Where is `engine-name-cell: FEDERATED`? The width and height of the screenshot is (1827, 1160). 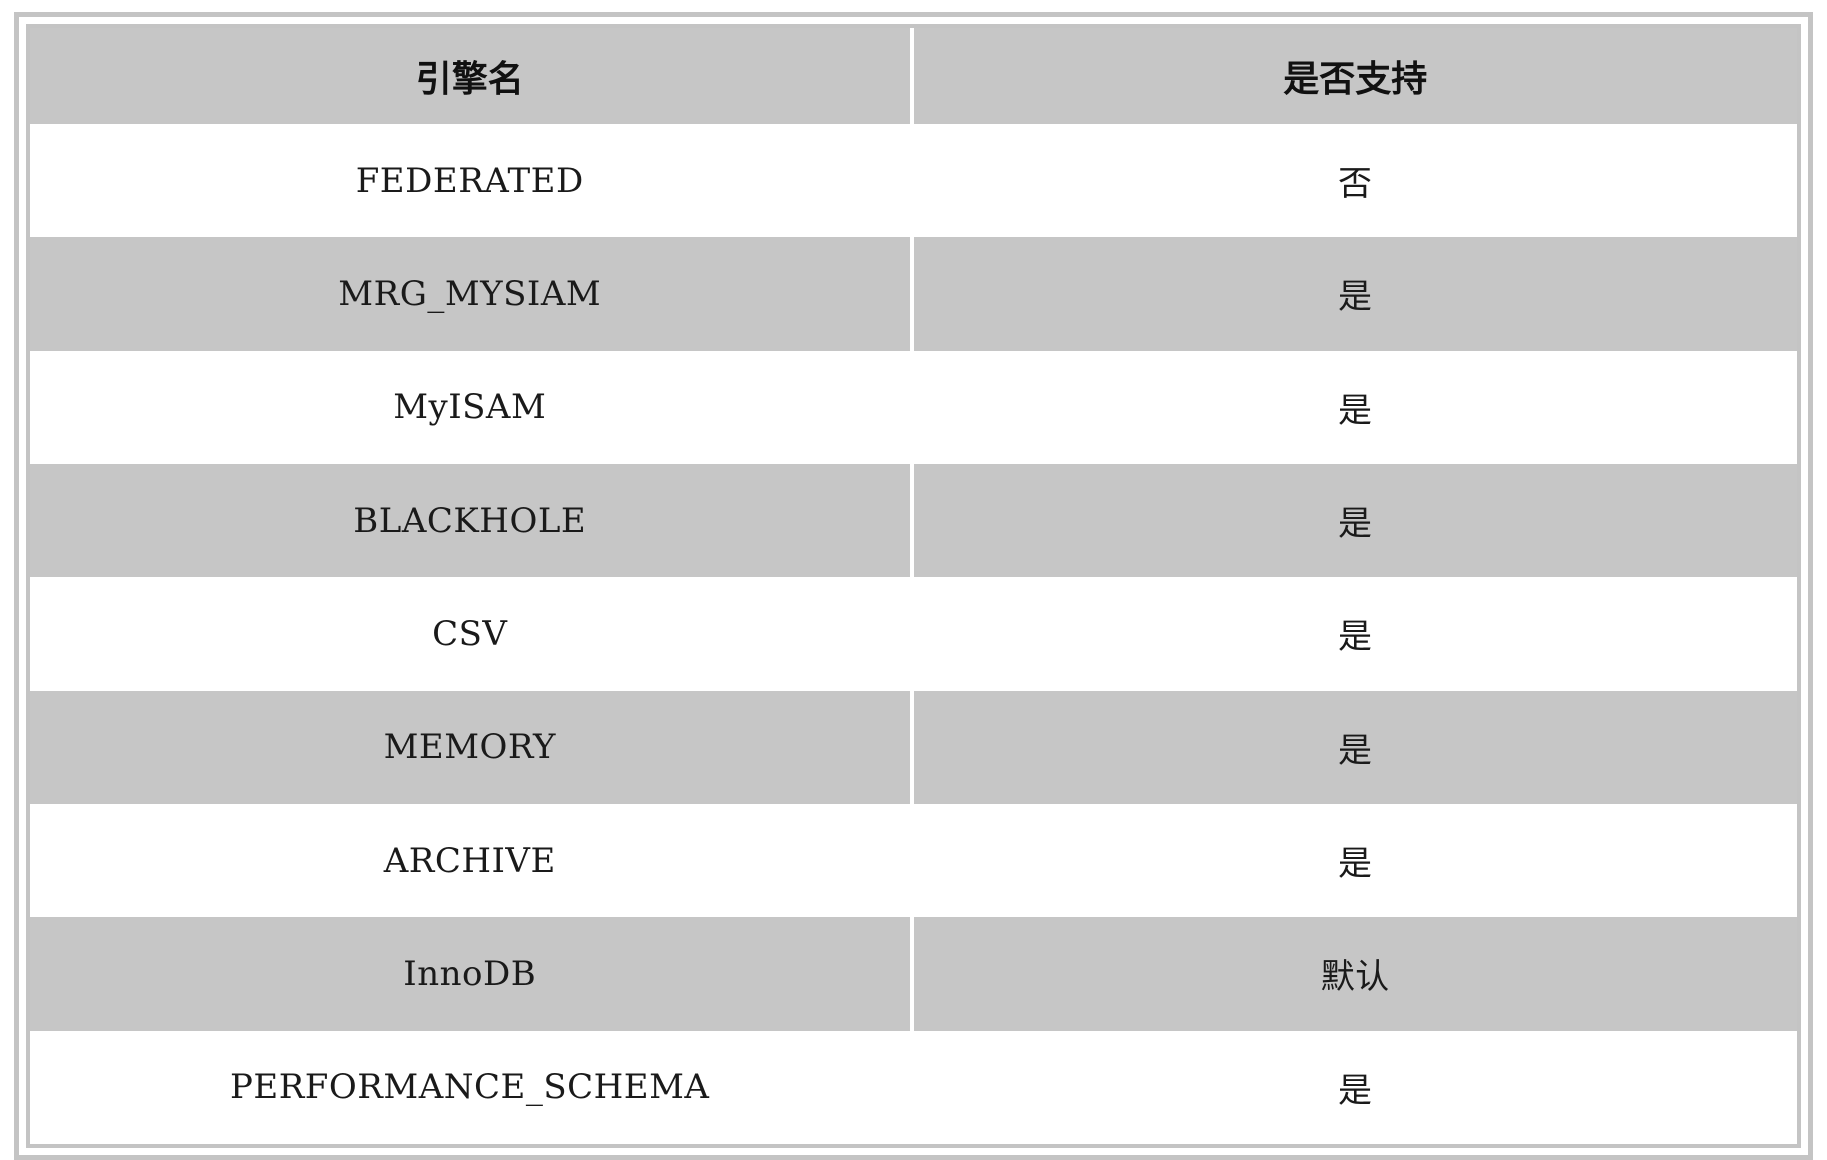 engine-name-cell: FEDERATED is located at coordinates (472, 181).